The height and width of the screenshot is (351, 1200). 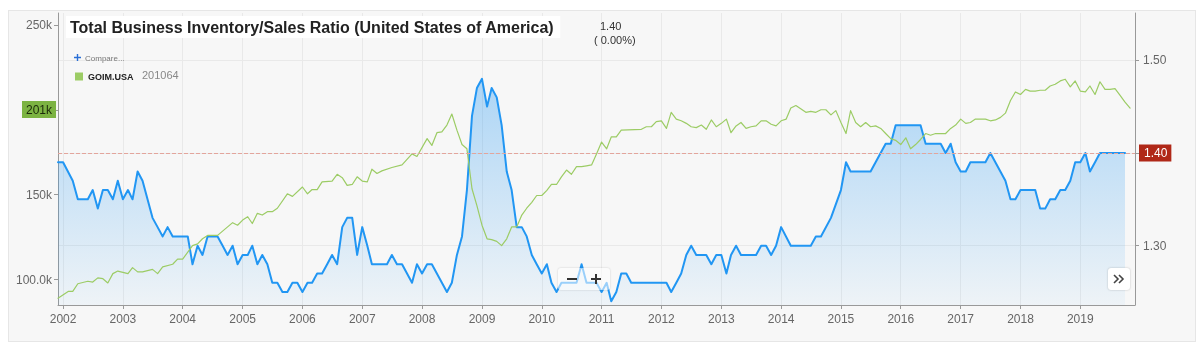 I want to click on x-tick-label: 2009, so click(x=482, y=319).